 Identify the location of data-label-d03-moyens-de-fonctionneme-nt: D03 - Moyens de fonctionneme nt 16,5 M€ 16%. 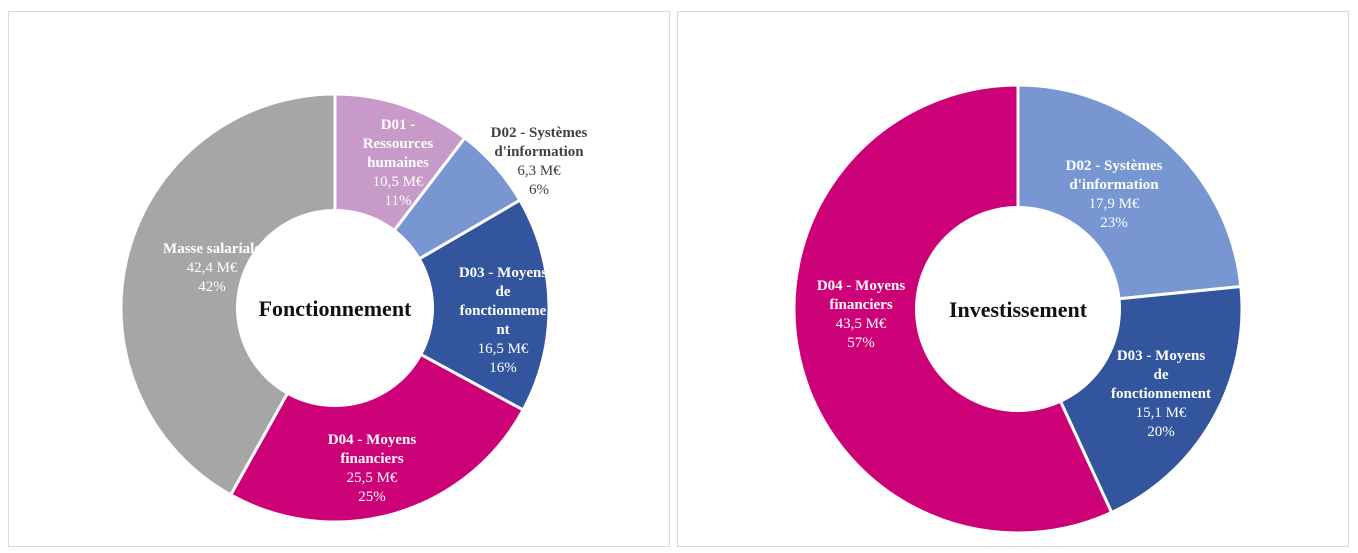
(503, 320).